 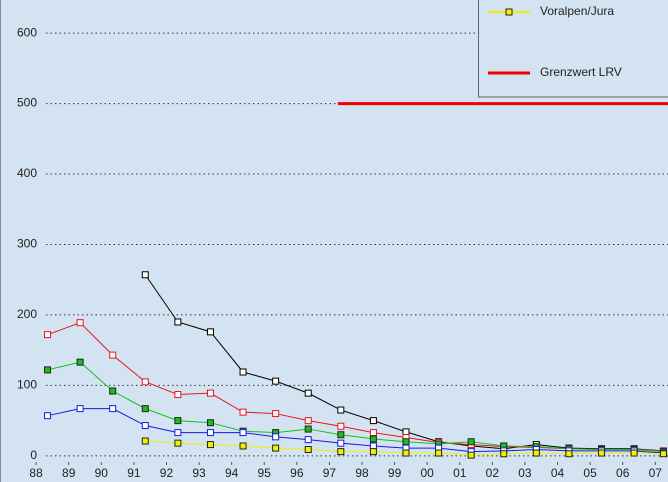 I want to click on legend-label: Grenzwert LRV, so click(x=581, y=72).